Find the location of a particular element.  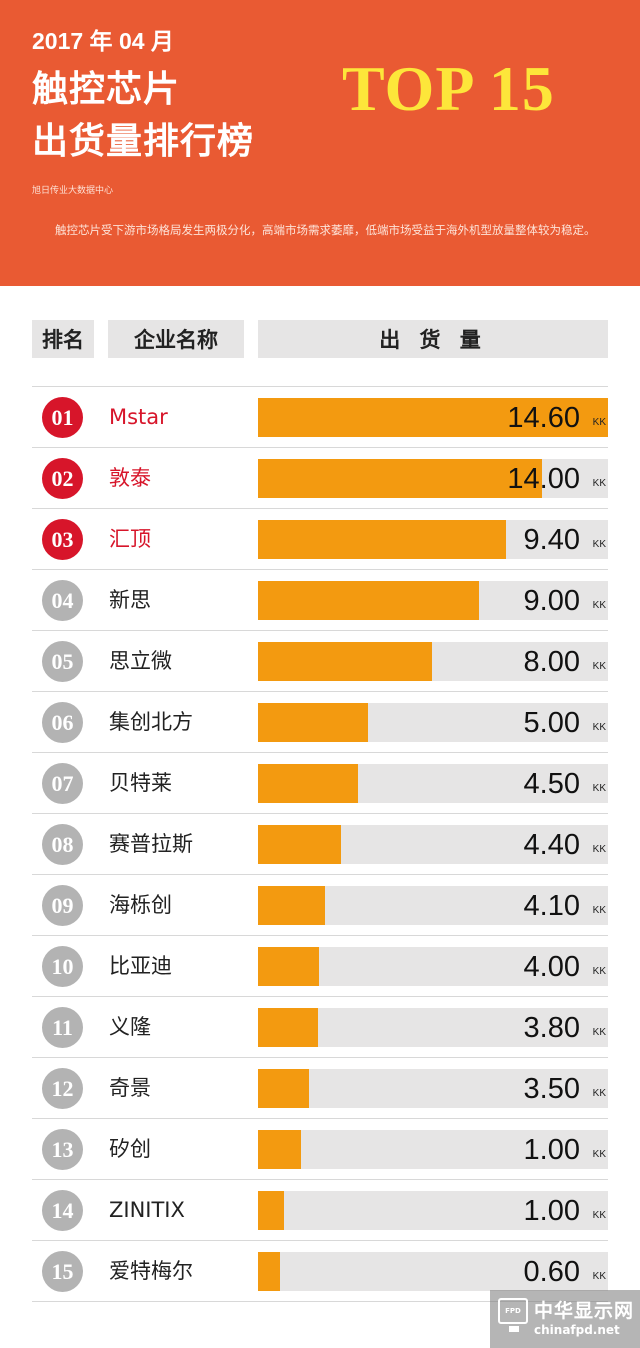

bar-track: 4.40 KK is located at coordinates (433, 844).